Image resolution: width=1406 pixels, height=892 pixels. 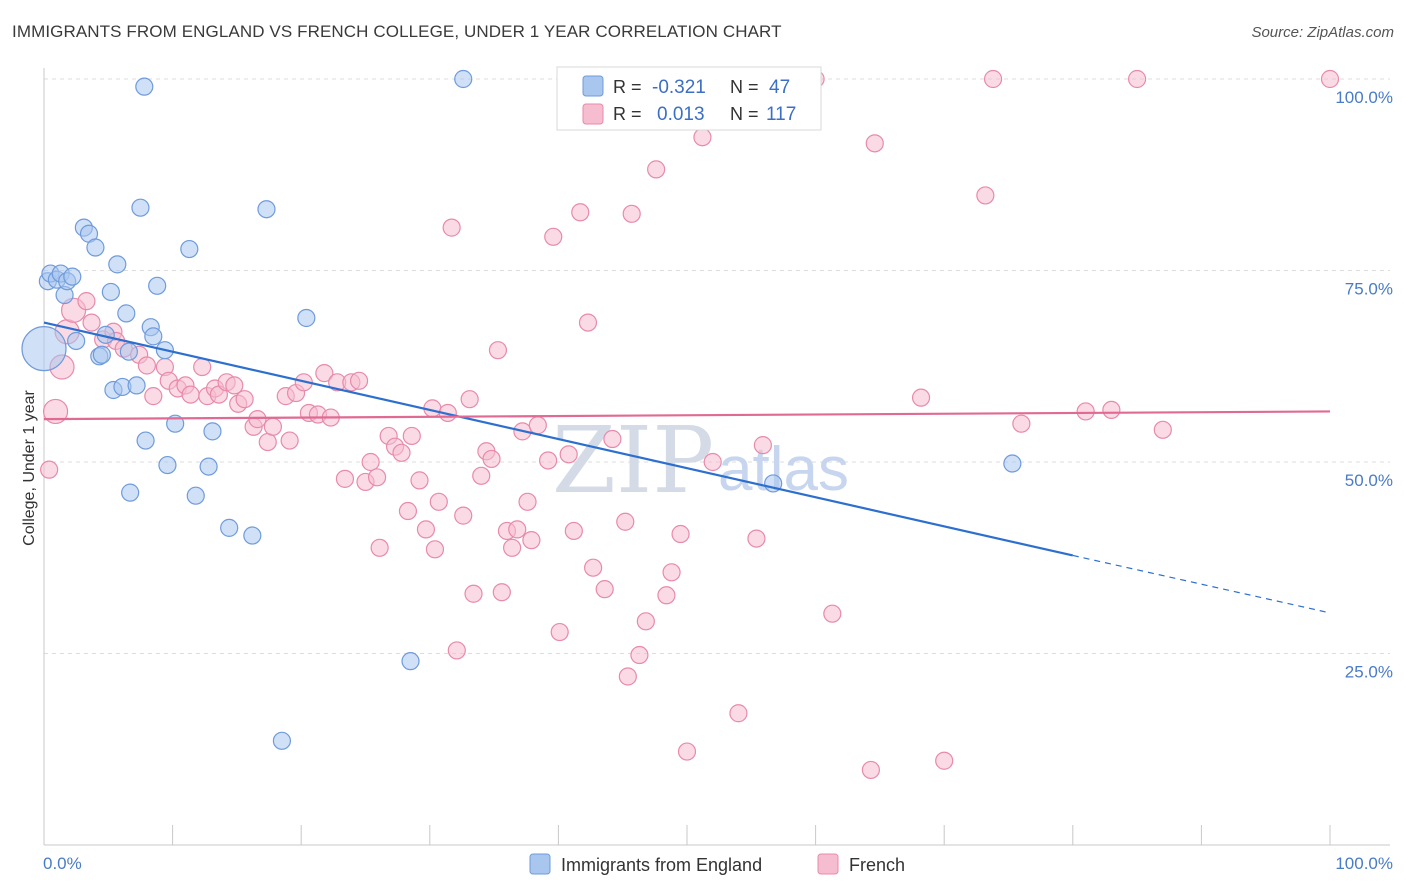 What do you see at coordinates (681, 114) in the screenshot?
I see `legend-r-value-french: 0.013` at bounding box center [681, 114].